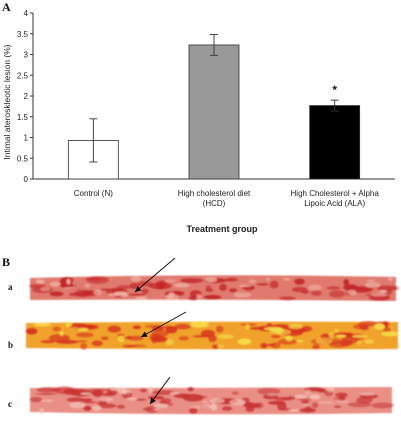 This screenshot has height=430, width=401. I want to click on category-label: Lipoic Acid (ALA), so click(334, 203).